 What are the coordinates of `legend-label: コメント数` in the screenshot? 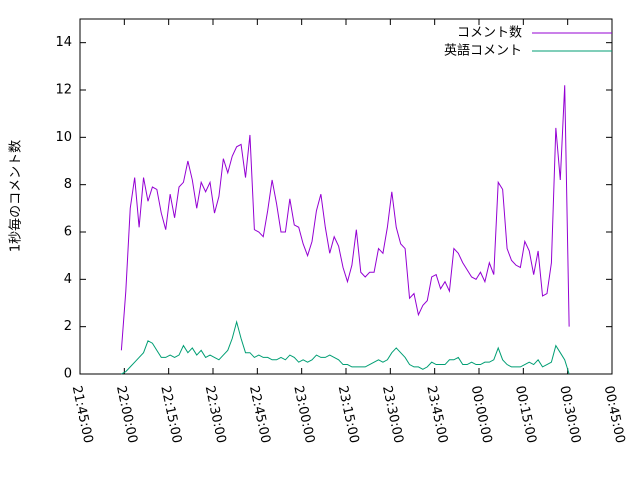 It's located at (489, 33).